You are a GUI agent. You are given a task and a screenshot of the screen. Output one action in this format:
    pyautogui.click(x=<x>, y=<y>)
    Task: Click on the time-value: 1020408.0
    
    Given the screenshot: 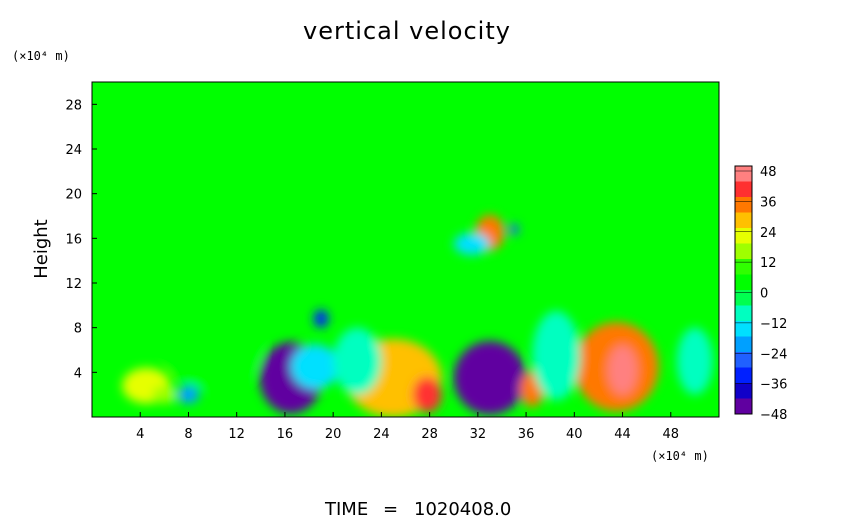 What is the action you would take?
    pyautogui.click(x=462, y=509)
    